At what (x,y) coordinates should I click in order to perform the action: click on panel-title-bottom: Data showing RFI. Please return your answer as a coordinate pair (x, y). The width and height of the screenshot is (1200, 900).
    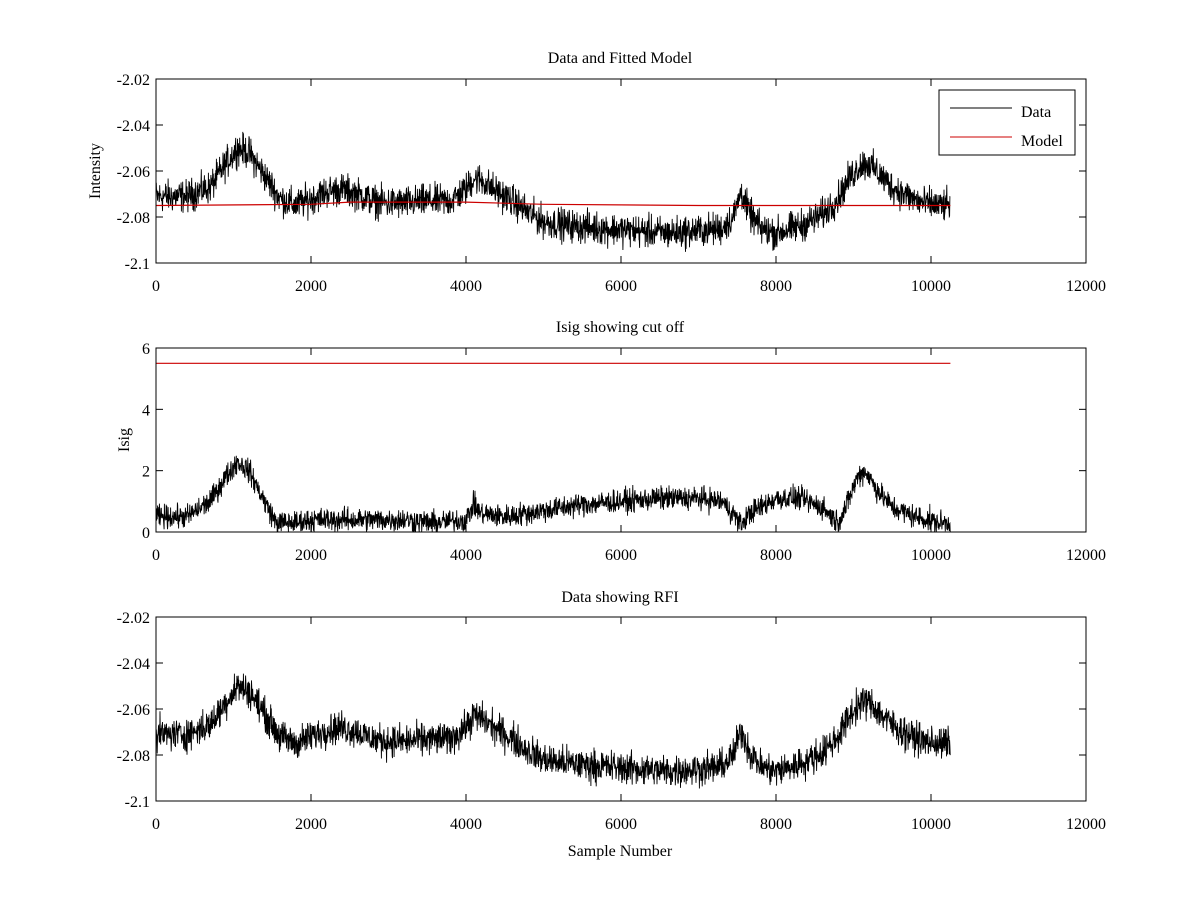
    Looking at the image, I should click on (619, 597).